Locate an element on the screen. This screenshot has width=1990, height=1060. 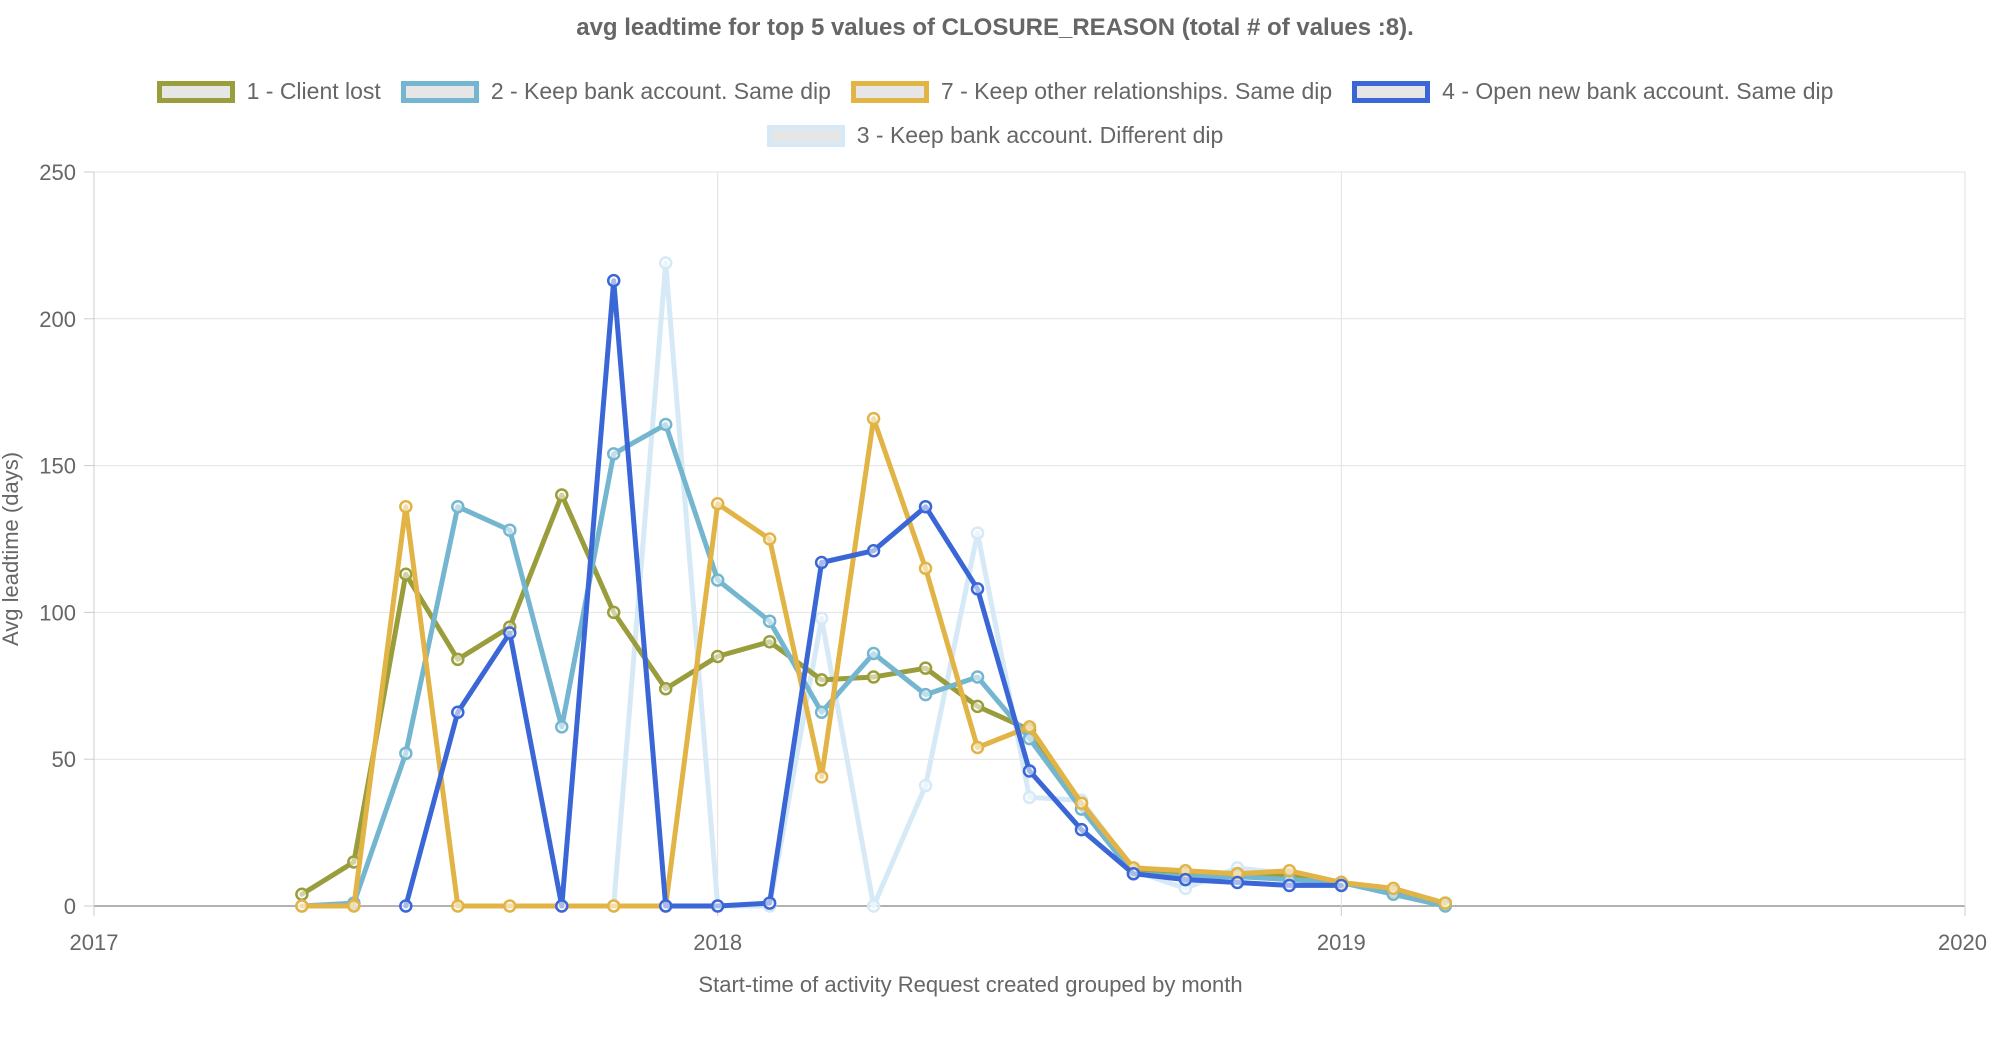
legend-item: 3 - Keep bank account. Different dip is located at coordinates (995, 135).